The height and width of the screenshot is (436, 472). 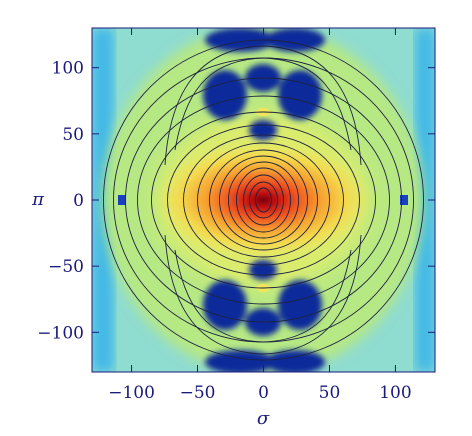 I want to click on x-axis-label: σ, so click(x=263, y=418).